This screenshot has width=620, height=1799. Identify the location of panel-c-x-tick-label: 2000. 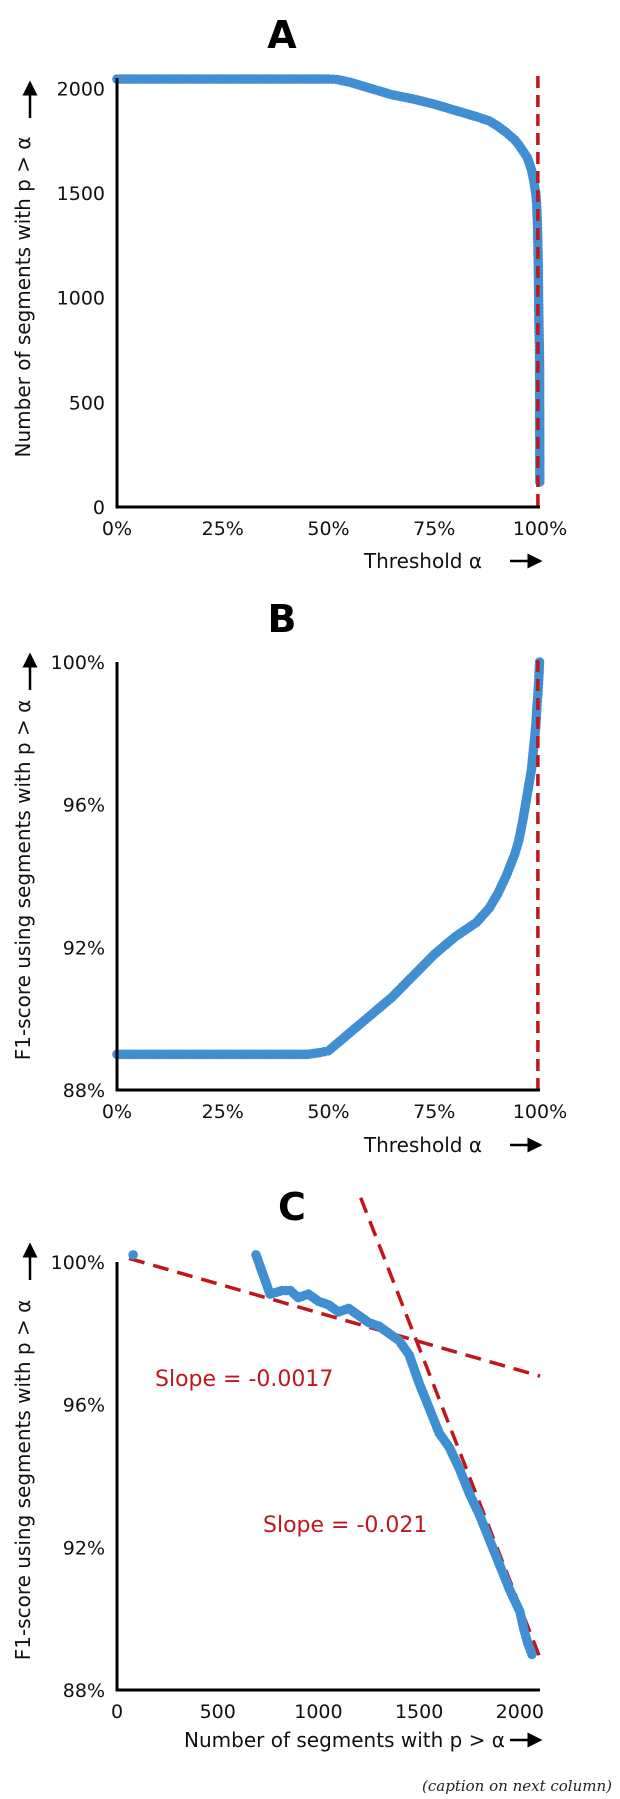
(520, 1712).